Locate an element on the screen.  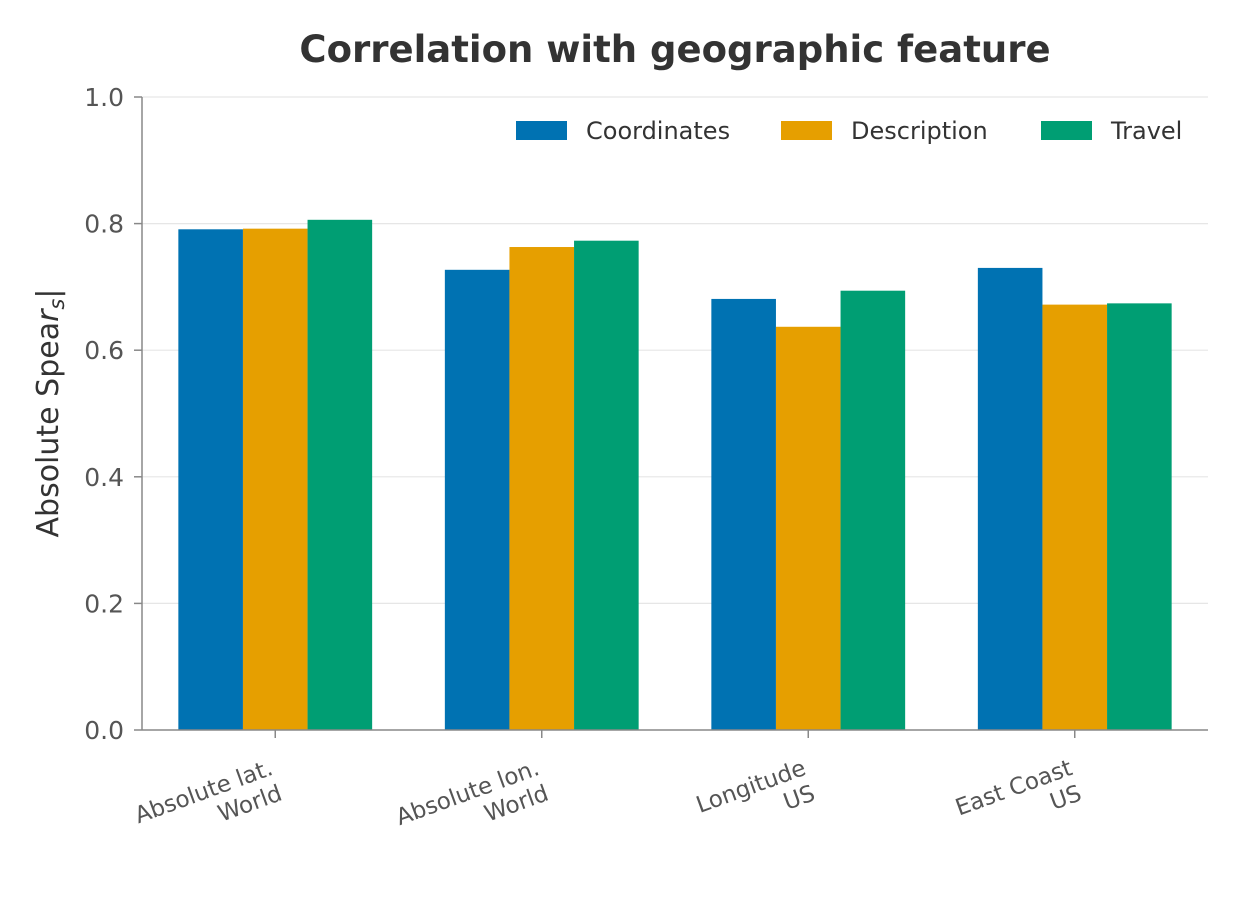
y-tick-label: 0.4 is located at coordinates (104, 477).